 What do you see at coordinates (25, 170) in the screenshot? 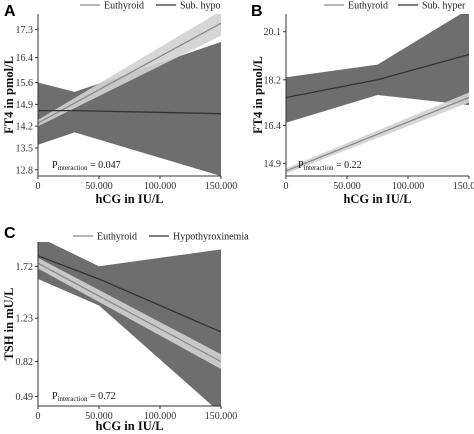
I see `y-tick-label: 12.8` at bounding box center [25, 170].